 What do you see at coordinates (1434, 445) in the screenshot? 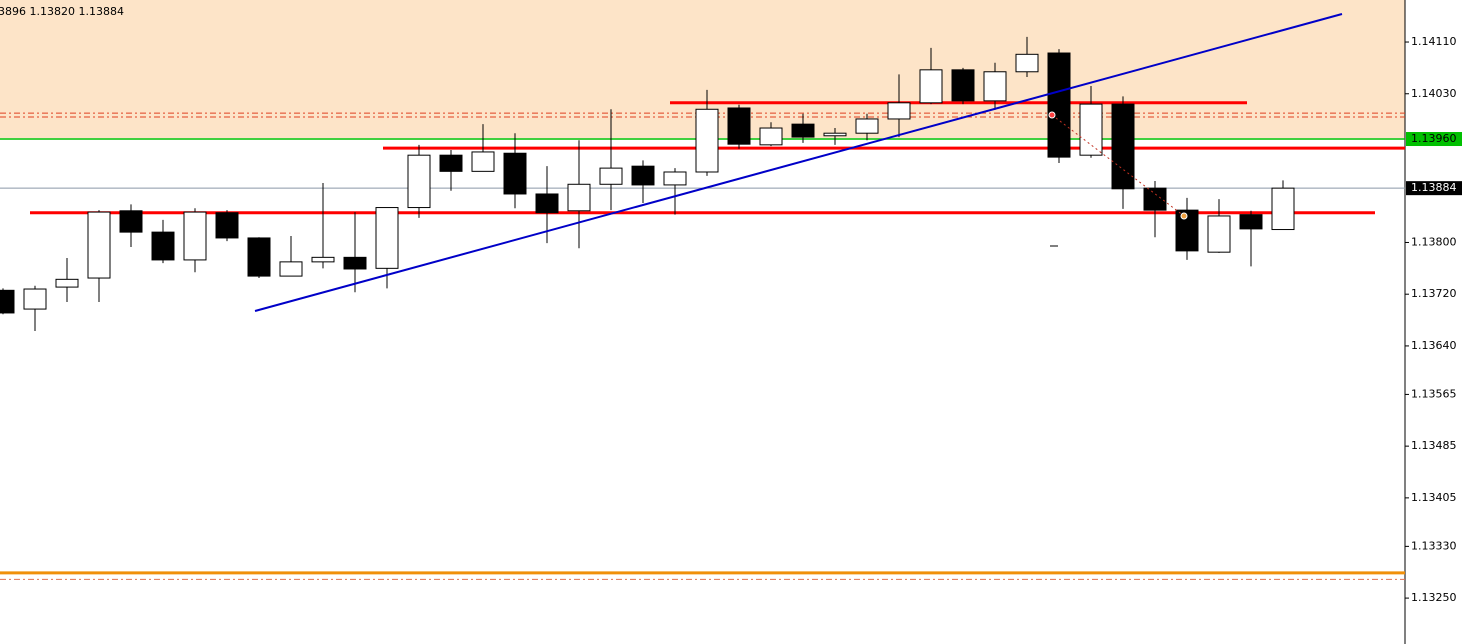
I see `y-tick-label: 1.13485` at bounding box center [1434, 445].